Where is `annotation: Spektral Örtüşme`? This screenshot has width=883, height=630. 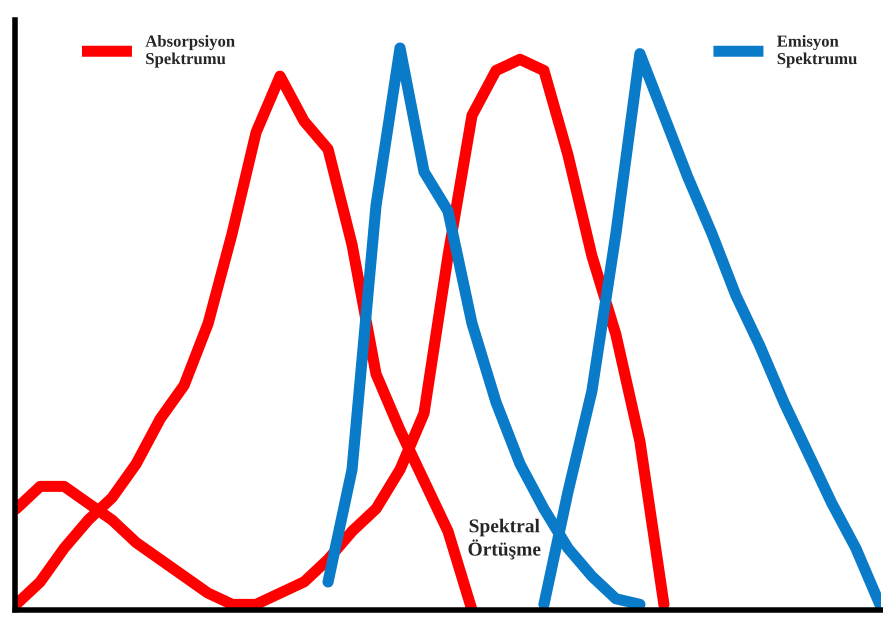
annotation: Spektral Örtüşme is located at coordinates (504, 539).